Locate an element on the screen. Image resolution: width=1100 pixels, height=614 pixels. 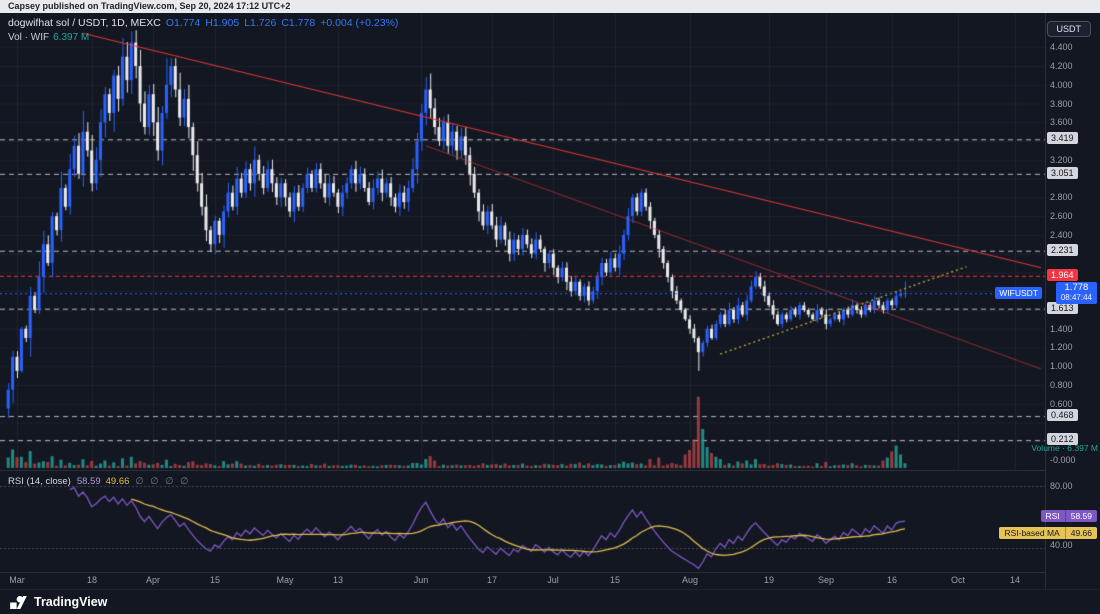
ohlc-token: L1.726 is located at coordinates (260, 23).